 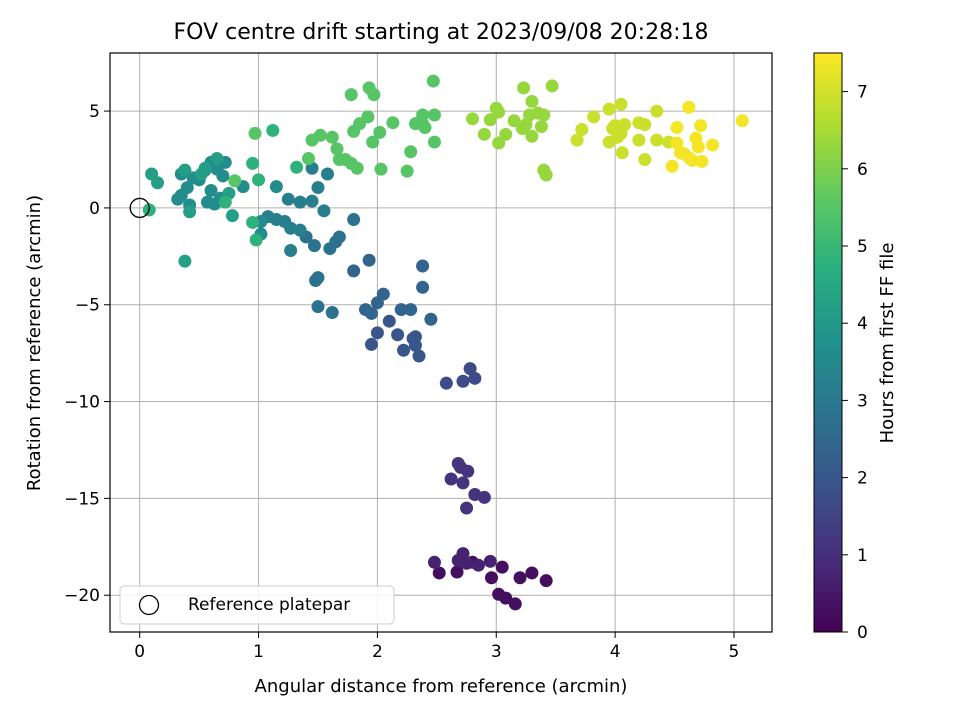 I want to click on colorbar: 0 1 2 3 4 5 6 7 Hours from first FF file, so click(x=855, y=347).